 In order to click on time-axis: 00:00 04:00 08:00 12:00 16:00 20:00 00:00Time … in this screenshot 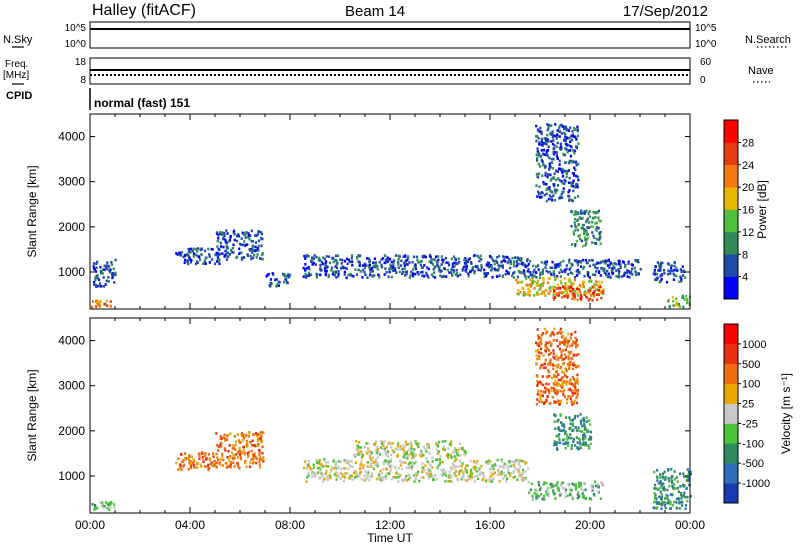, I will do `click(390, 531)`.